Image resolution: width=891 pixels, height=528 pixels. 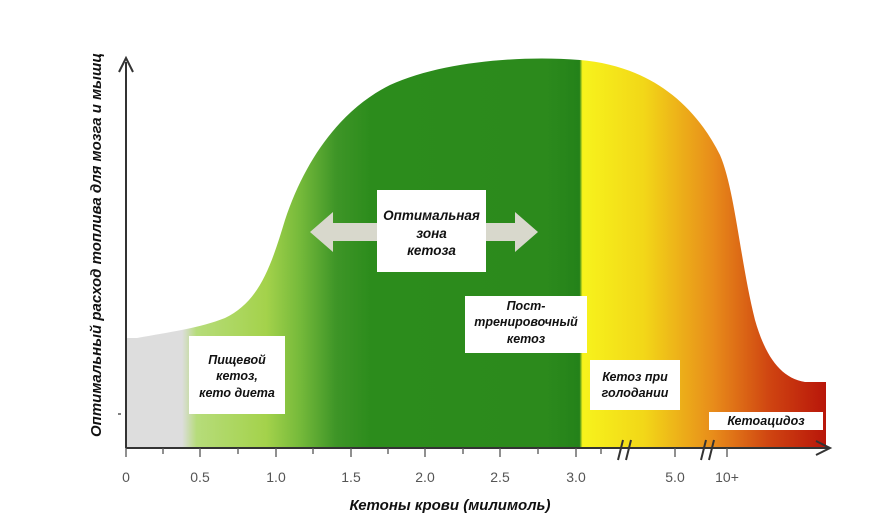 What do you see at coordinates (620, 450) in the screenshot?
I see `axis-break-1a` at bounding box center [620, 450].